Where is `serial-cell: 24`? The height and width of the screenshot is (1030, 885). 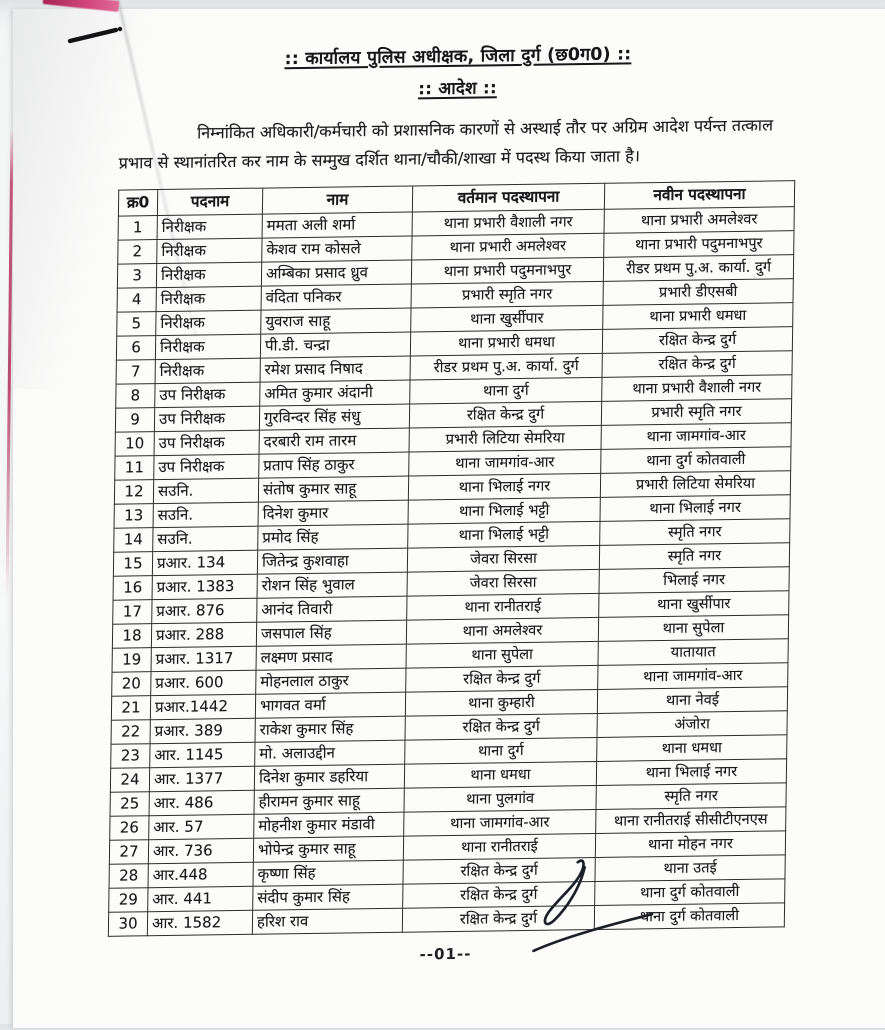
serial-cell: 24 is located at coordinates (130, 779).